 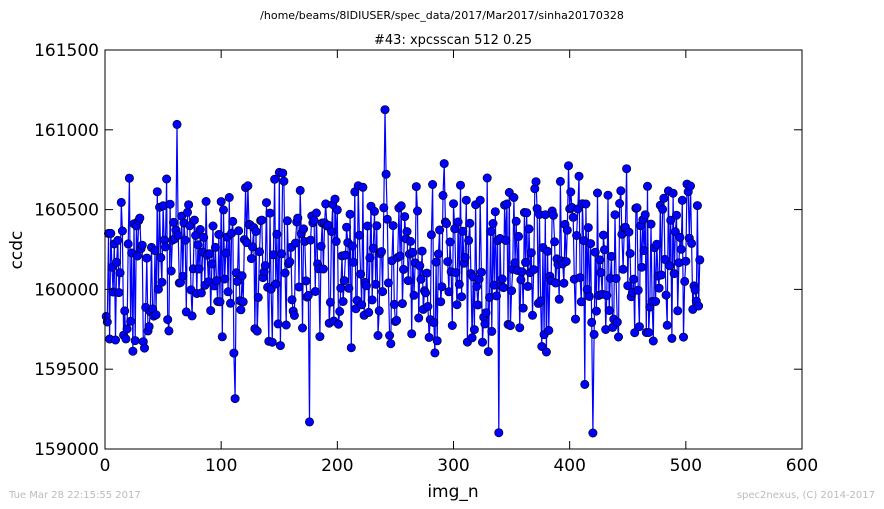 What do you see at coordinates (66, 290) in the screenshot?
I see `y-tick-label: 160000` at bounding box center [66, 290].